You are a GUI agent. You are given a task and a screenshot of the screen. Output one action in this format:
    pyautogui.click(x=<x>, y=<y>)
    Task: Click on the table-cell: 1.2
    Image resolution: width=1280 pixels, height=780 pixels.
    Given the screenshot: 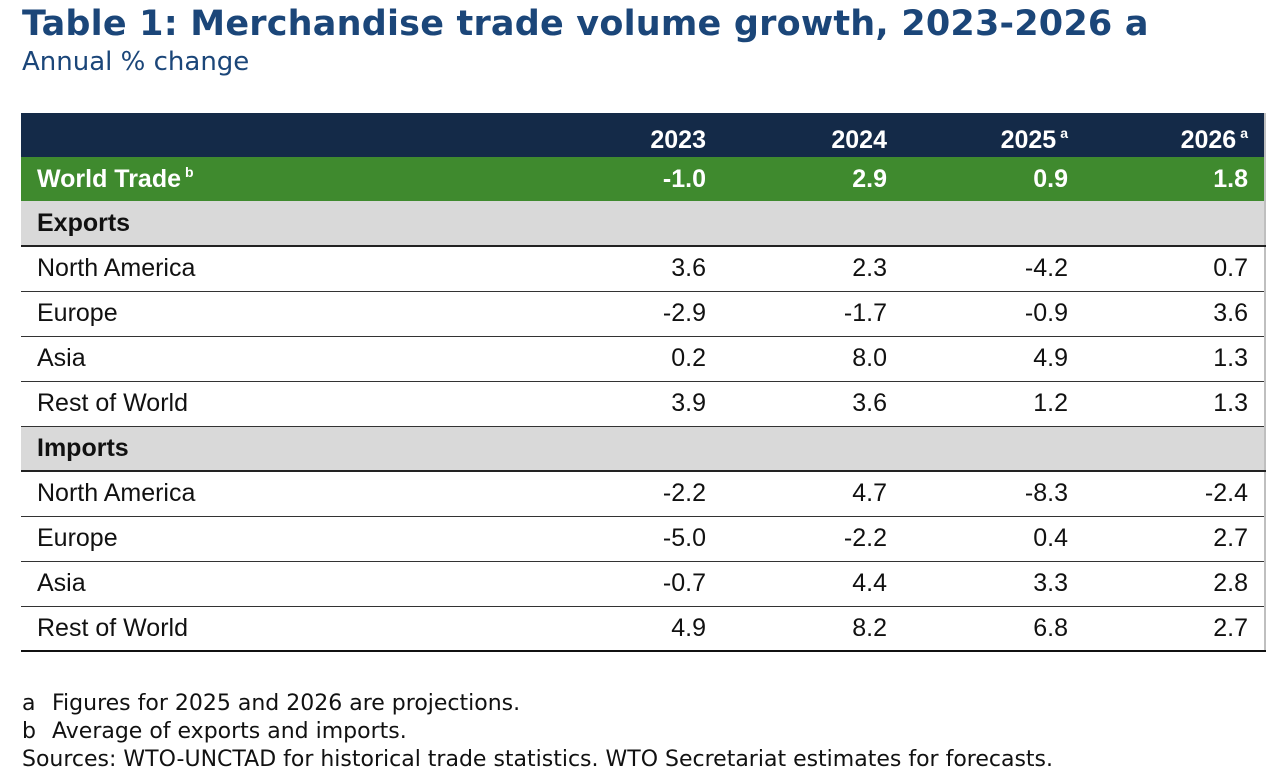 What is the action you would take?
    pyautogui.click(x=993, y=404)
    